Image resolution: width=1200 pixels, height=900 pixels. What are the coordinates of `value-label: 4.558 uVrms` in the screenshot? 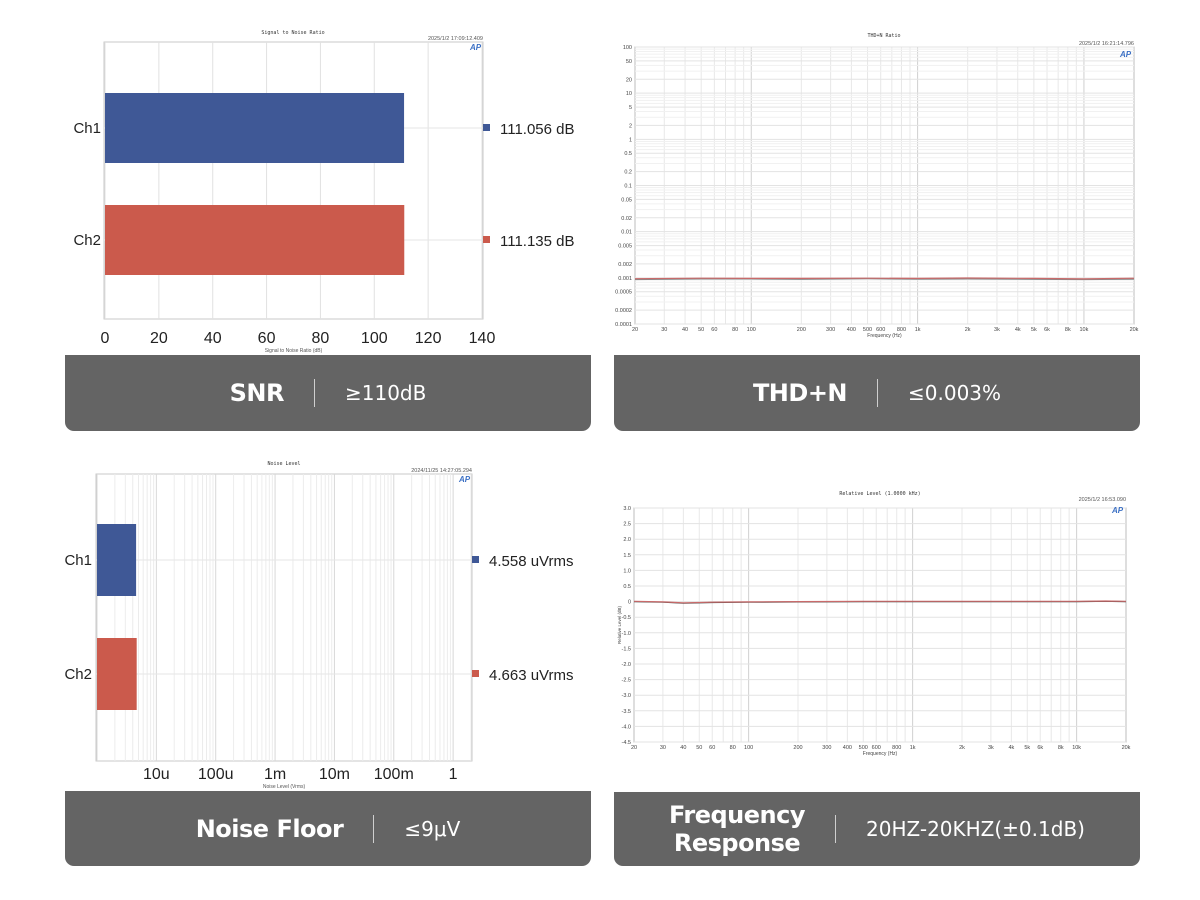 It's located at (531, 561).